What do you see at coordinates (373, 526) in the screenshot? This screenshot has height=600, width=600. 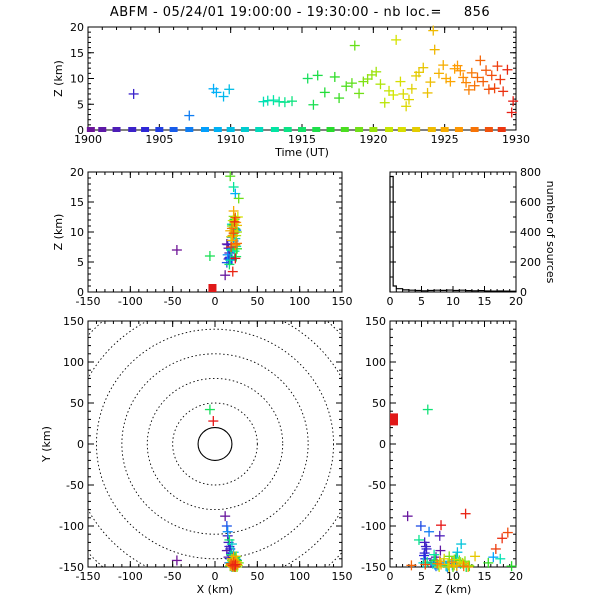 I see `y-tick-label: -100` at bounding box center [373, 526].